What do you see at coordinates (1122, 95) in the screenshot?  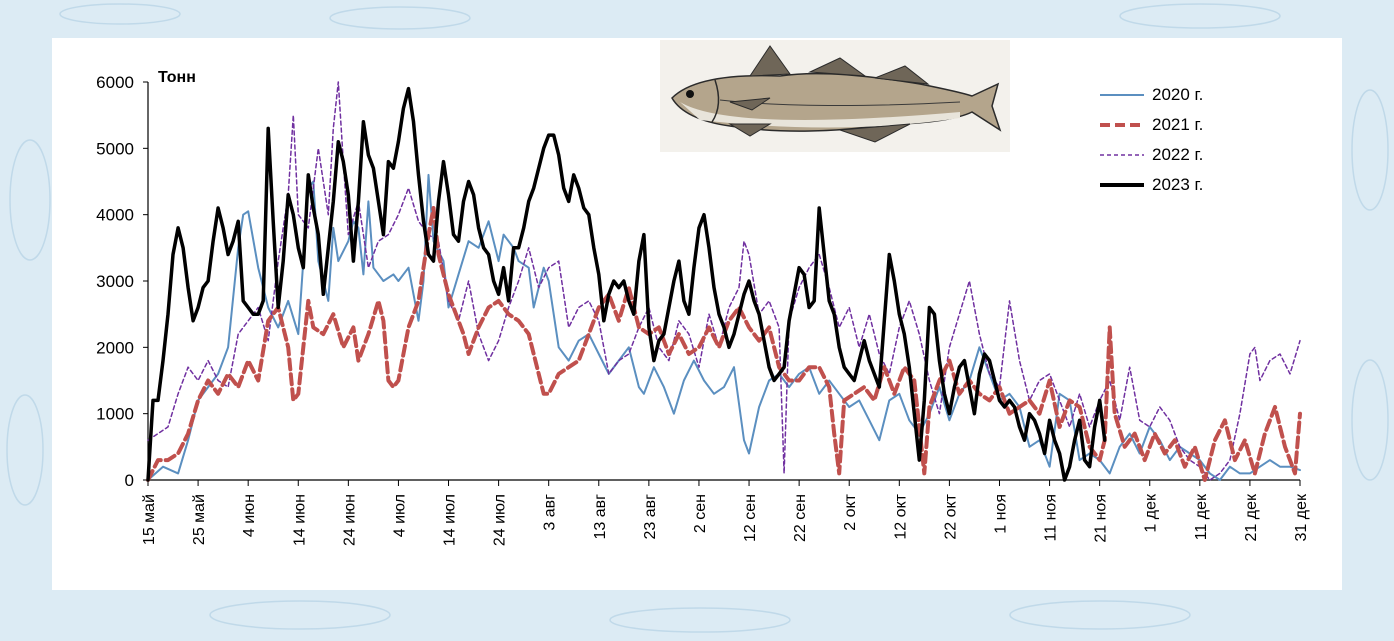 I see `legend-swatch-2020` at bounding box center [1122, 95].